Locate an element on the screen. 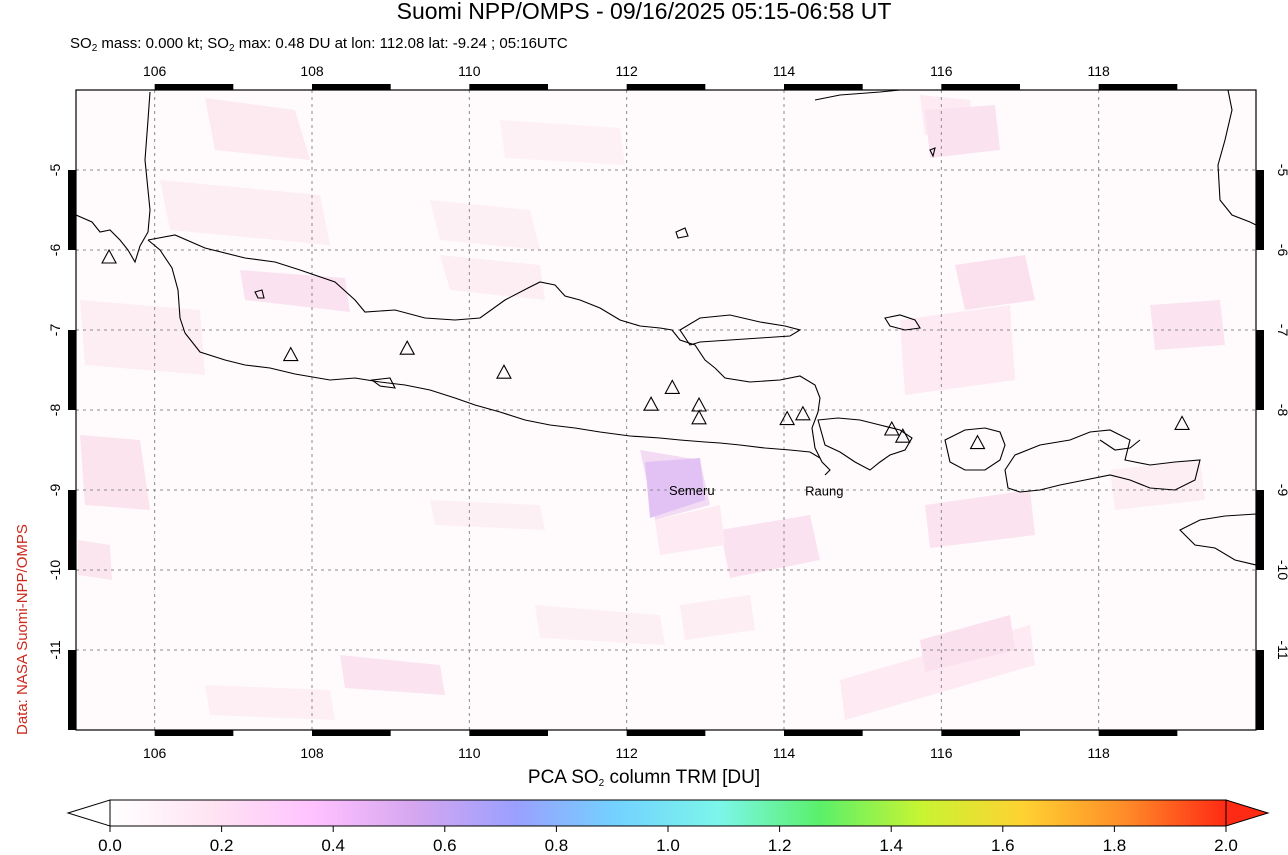 This screenshot has width=1288, height=855. sumbawa-island is located at coordinates (1102, 461).